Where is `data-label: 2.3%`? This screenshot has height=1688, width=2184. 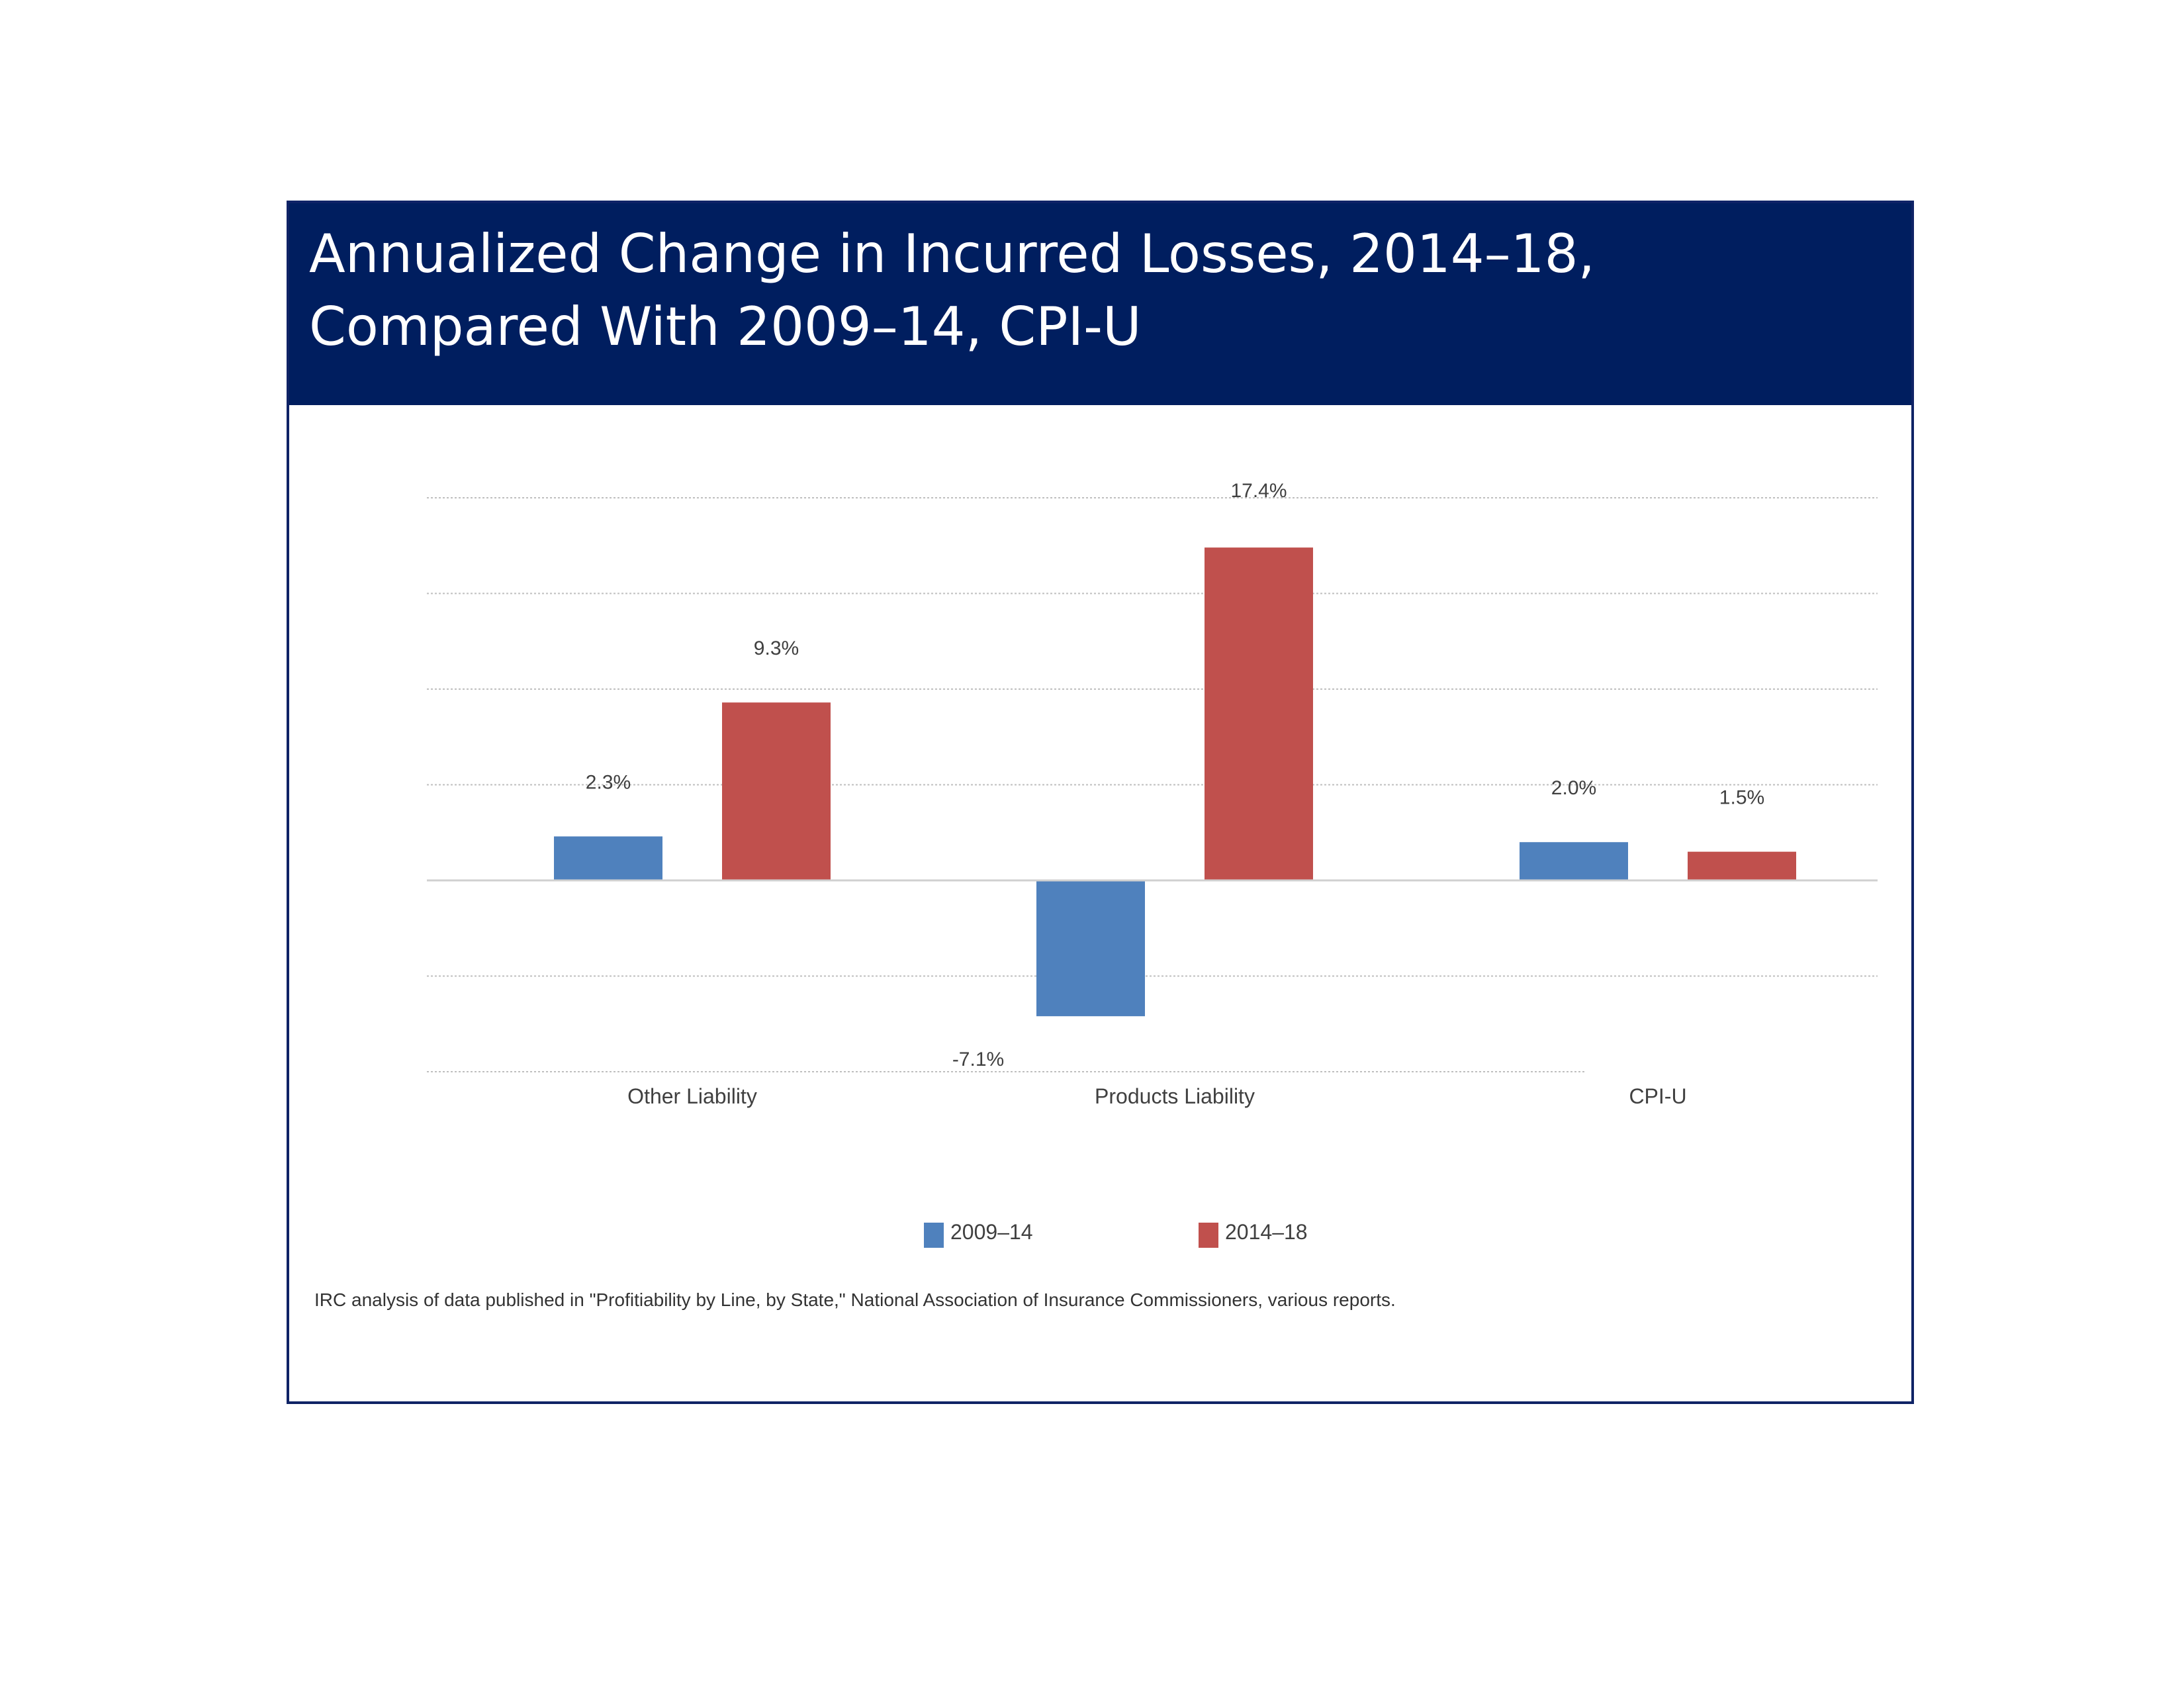
data-label: 2.3% is located at coordinates (608, 783).